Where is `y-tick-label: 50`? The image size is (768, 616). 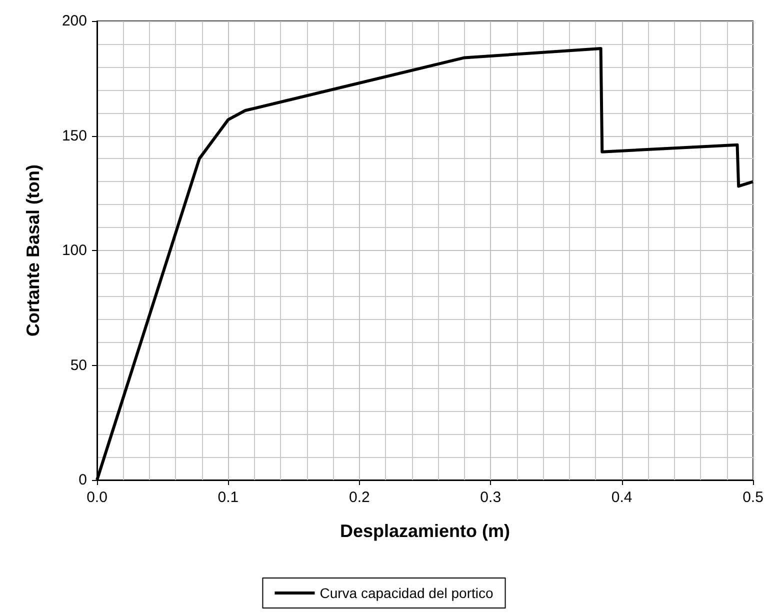 y-tick-label: 50 is located at coordinates (78, 365).